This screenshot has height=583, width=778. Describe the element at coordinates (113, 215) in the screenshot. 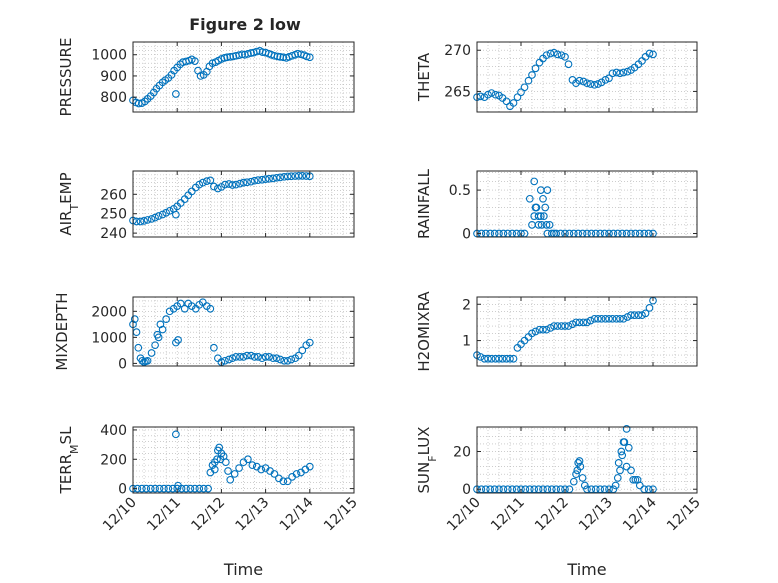

I see `y-tick-label: 250` at that location.